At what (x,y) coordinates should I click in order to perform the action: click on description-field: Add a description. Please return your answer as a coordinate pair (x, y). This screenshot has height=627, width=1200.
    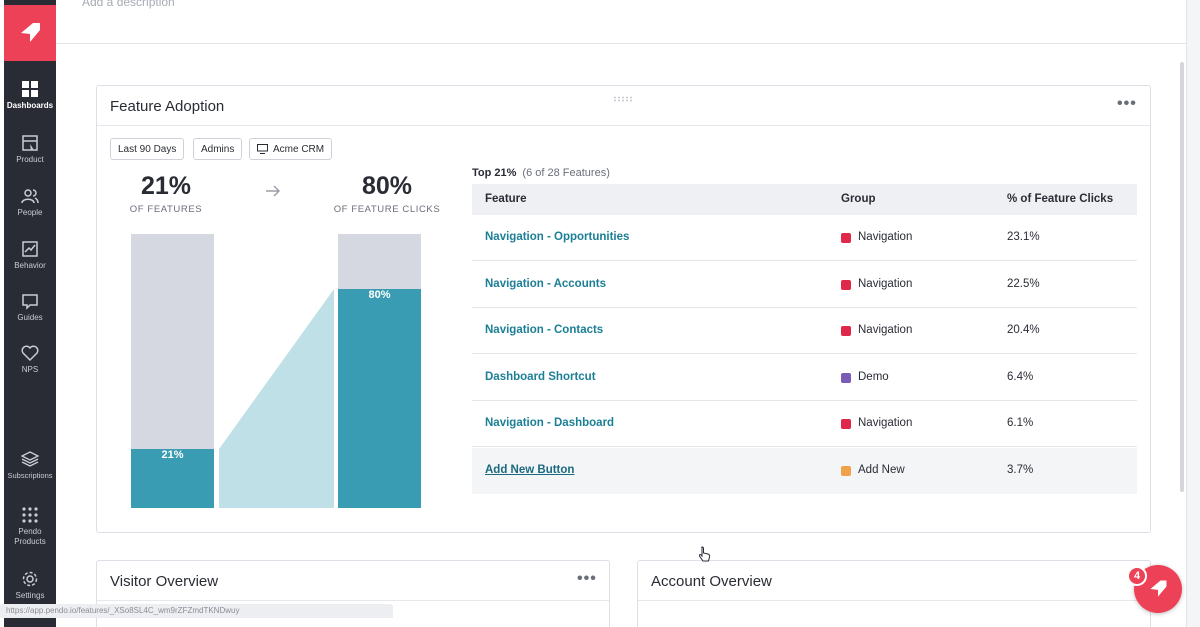
    Looking at the image, I should click on (128, 4).